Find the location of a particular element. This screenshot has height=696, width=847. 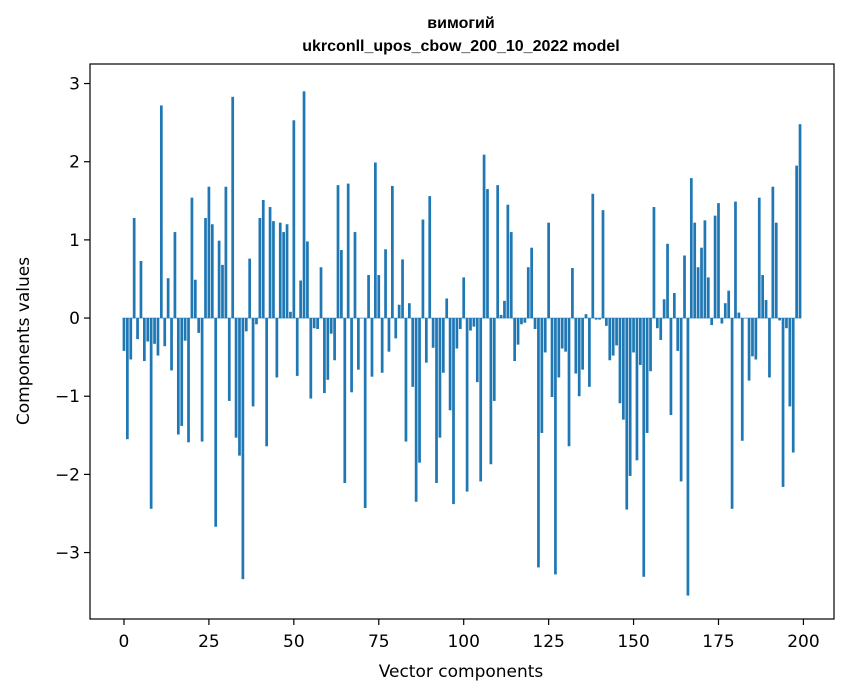

y-tick-label-3: 3 is located at coordinates (74, 85).